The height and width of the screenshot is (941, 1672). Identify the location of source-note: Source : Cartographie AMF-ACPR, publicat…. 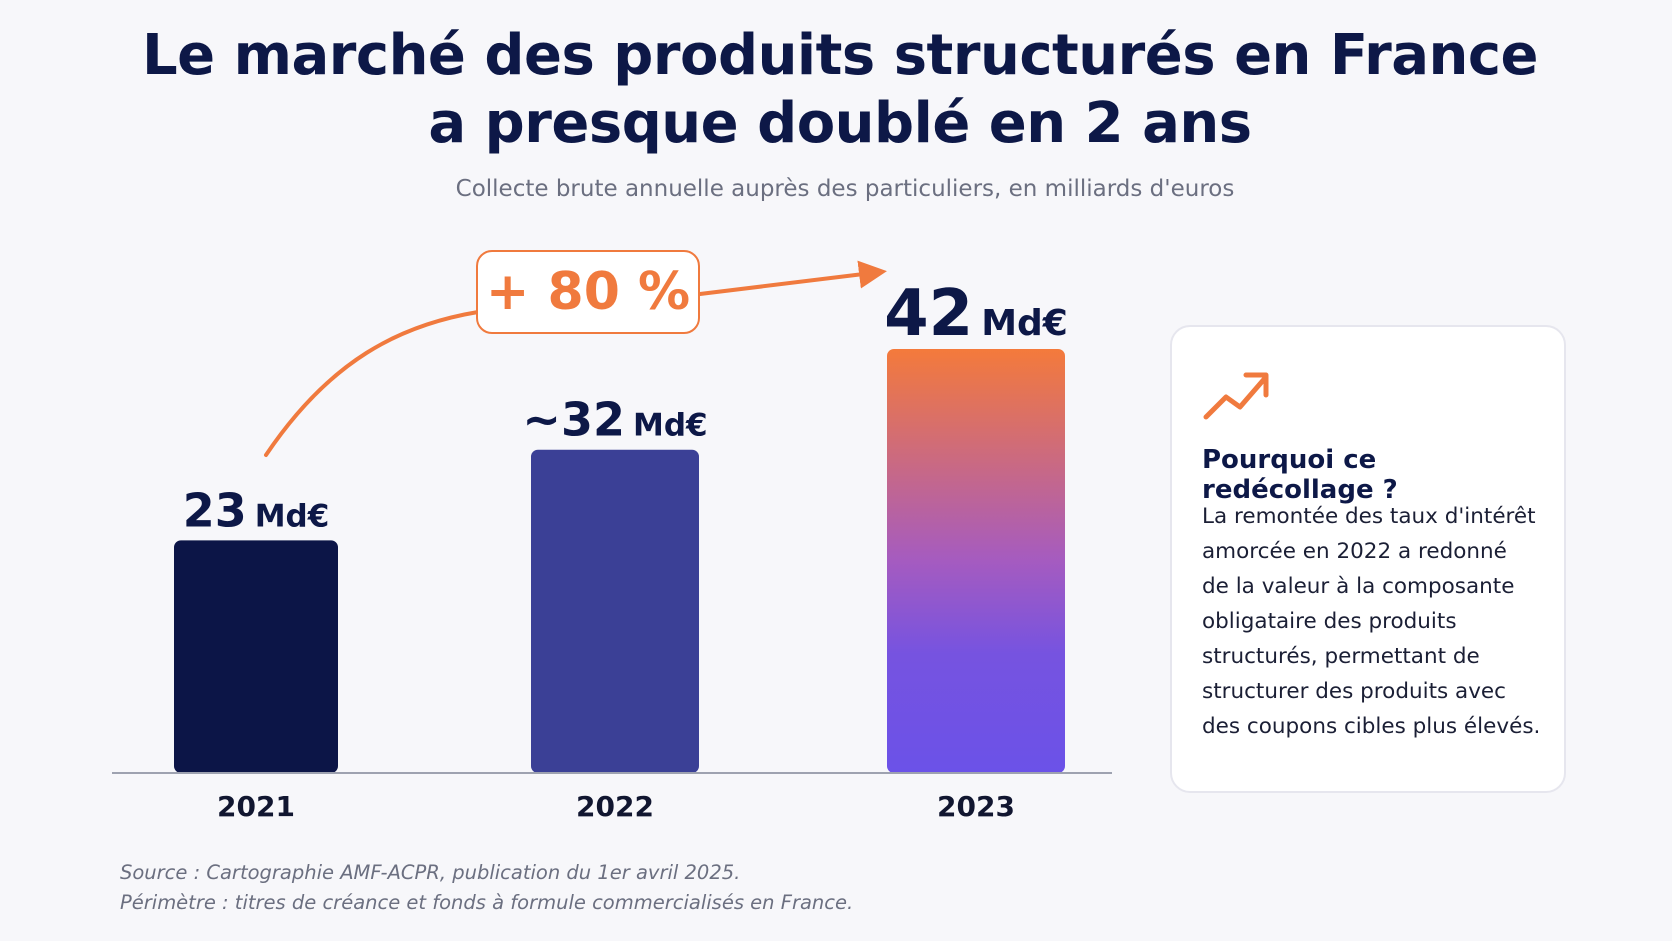
(570, 888).